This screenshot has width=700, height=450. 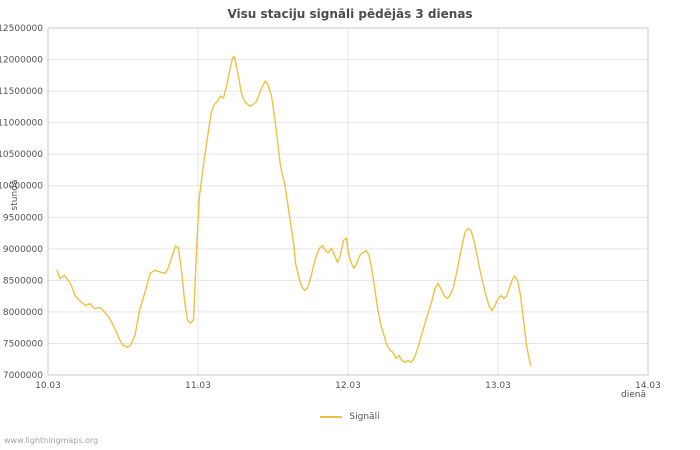 What do you see at coordinates (348, 386) in the screenshot?
I see `svg-text: 12.03` at bounding box center [348, 386].